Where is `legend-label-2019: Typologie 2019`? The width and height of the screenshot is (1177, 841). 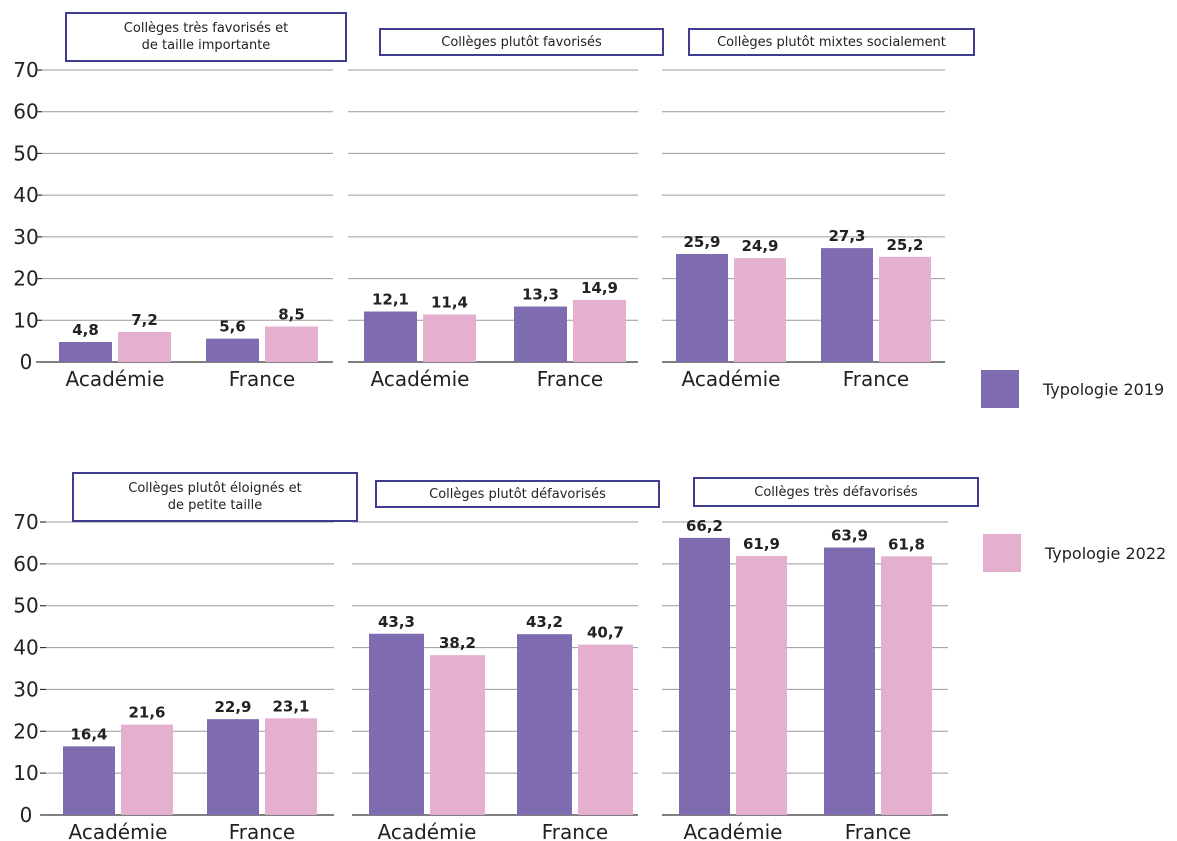 legend-label-2019: Typologie 2019 is located at coordinates (1104, 389).